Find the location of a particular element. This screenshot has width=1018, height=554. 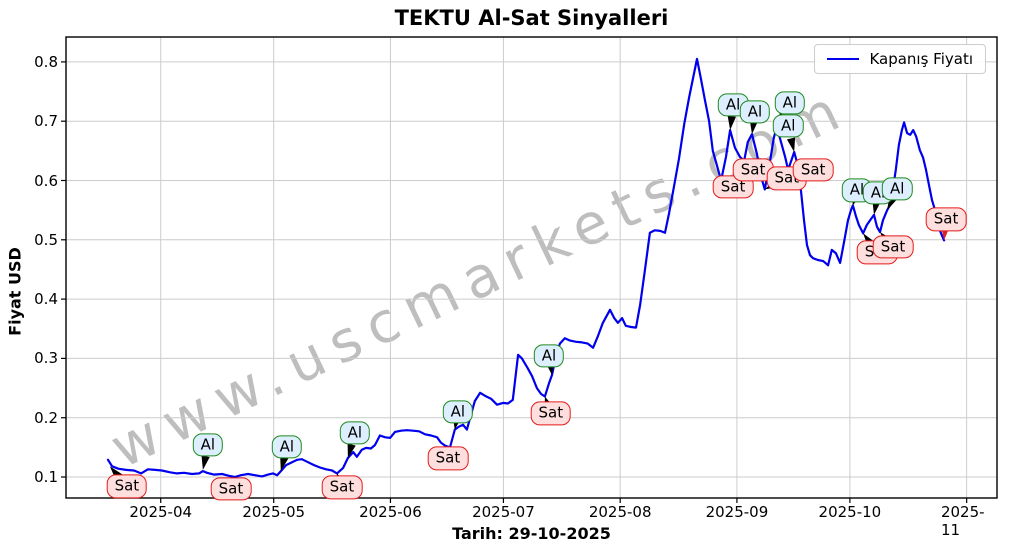

x-tick-label: 2025-11 is located at coordinates (962, 521).